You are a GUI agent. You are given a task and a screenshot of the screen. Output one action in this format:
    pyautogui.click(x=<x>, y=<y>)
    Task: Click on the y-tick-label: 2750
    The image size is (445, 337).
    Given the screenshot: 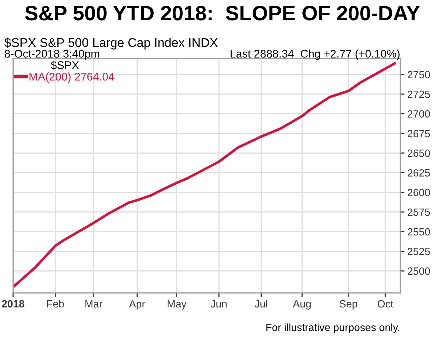 What is the action you would take?
    pyautogui.click(x=419, y=75)
    